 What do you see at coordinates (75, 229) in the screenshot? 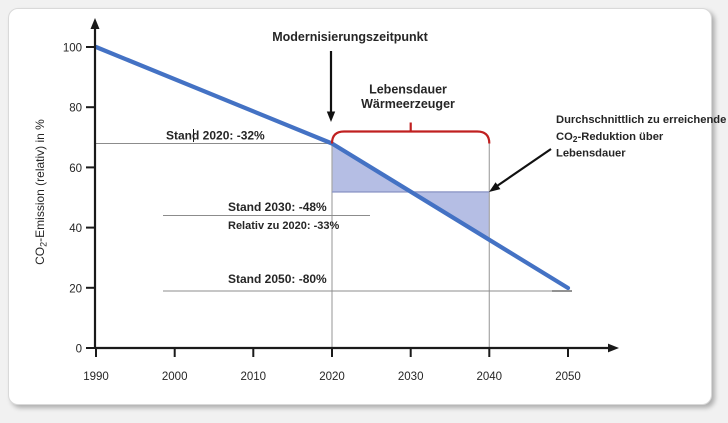
I see `y-tick-label-40: 40` at bounding box center [75, 229].